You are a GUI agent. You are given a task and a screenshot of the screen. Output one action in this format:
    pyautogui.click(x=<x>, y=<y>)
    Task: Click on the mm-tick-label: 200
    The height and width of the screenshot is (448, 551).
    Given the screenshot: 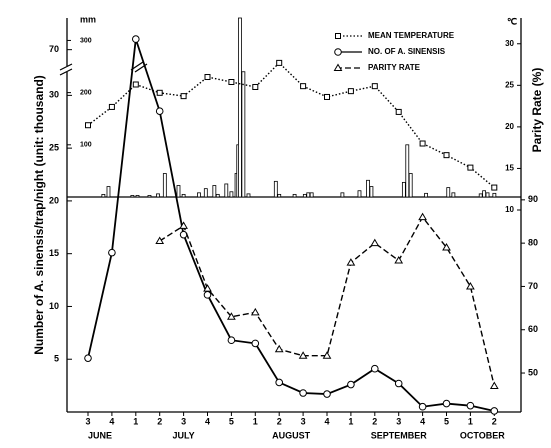 What is the action you would take?
    pyautogui.click(x=86, y=92)
    